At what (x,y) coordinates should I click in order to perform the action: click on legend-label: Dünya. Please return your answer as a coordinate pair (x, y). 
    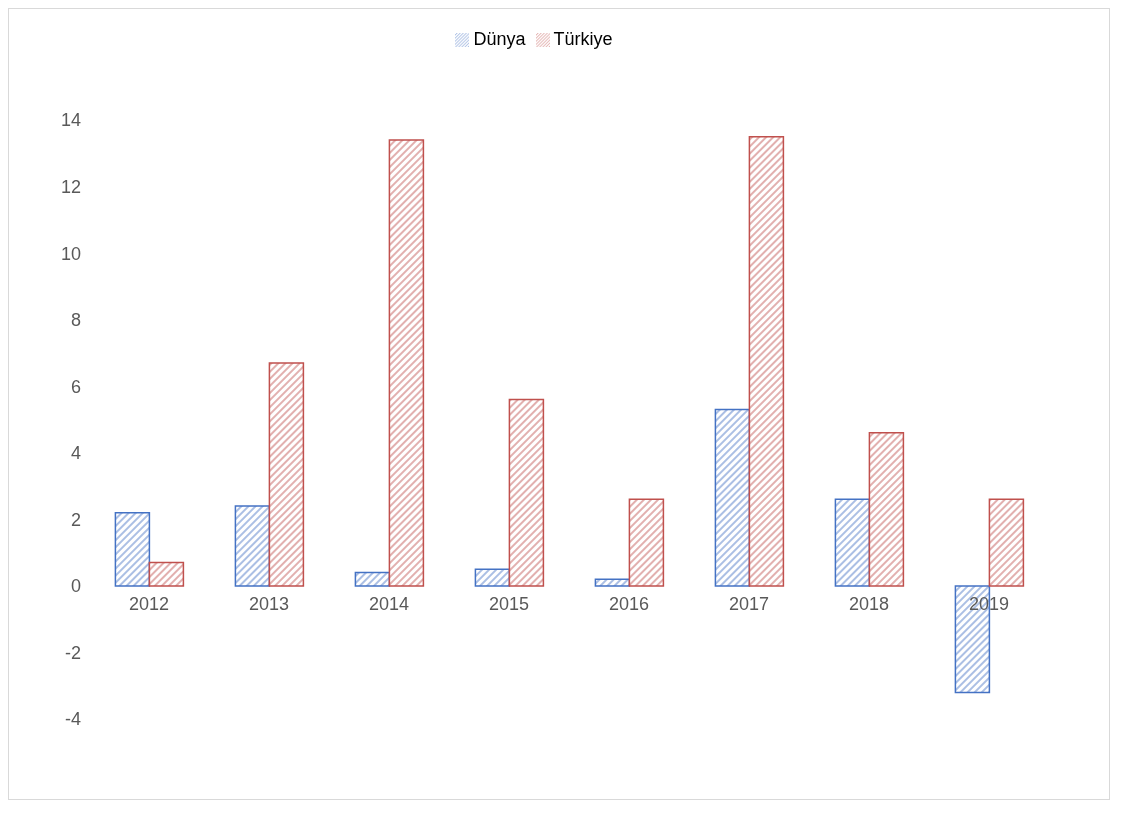
    Looking at the image, I should click on (499, 39).